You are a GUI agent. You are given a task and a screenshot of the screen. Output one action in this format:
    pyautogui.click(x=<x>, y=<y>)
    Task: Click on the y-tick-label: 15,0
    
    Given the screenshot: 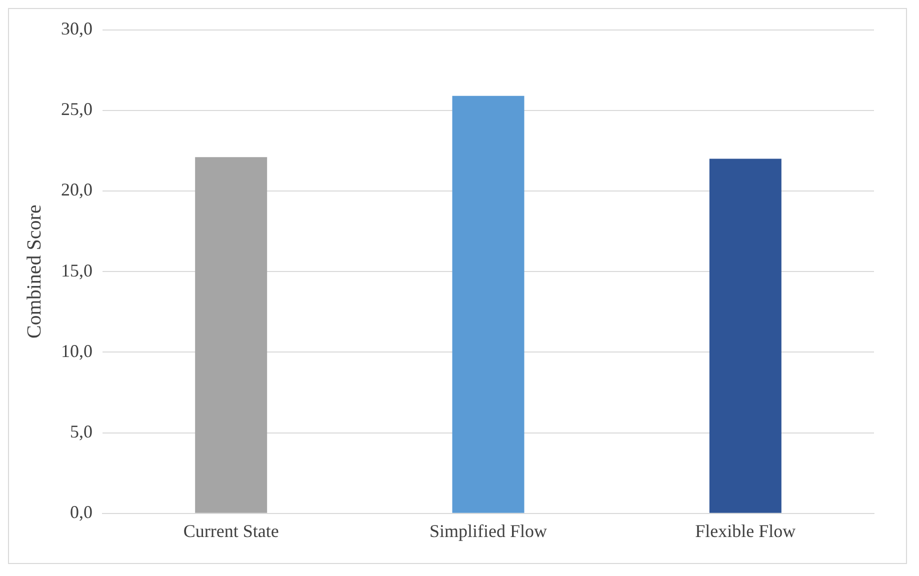 What is the action you would take?
    pyautogui.click(x=76, y=270)
    